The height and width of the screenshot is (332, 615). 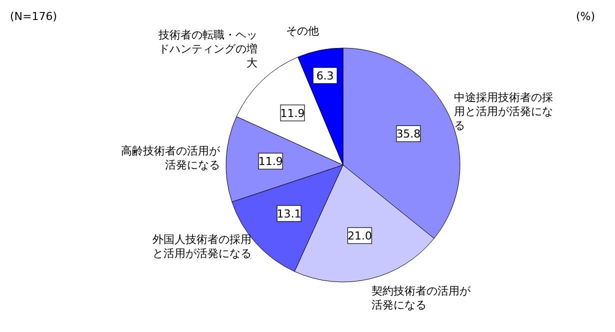 What do you see at coordinates (325, 76) in the screenshot?
I see `data-label: 6.3` at bounding box center [325, 76].